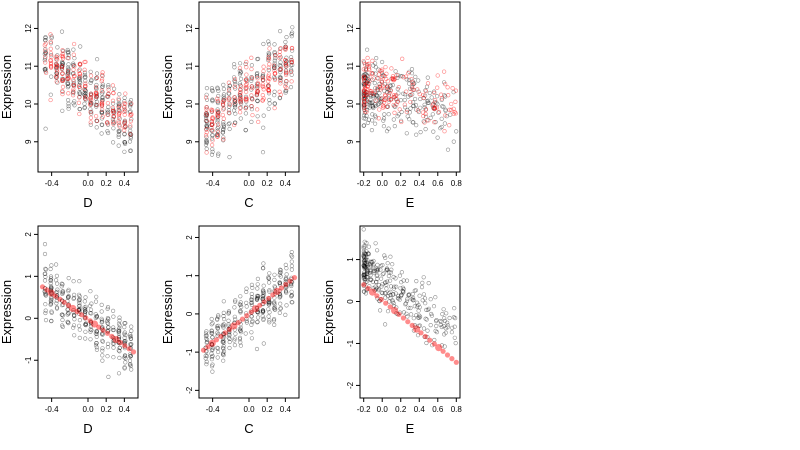 The width and height of the screenshot is (800, 450). Describe the element at coordinates (457, 409) in the screenshot. I see `x-tick-label: 0.8` at that location.